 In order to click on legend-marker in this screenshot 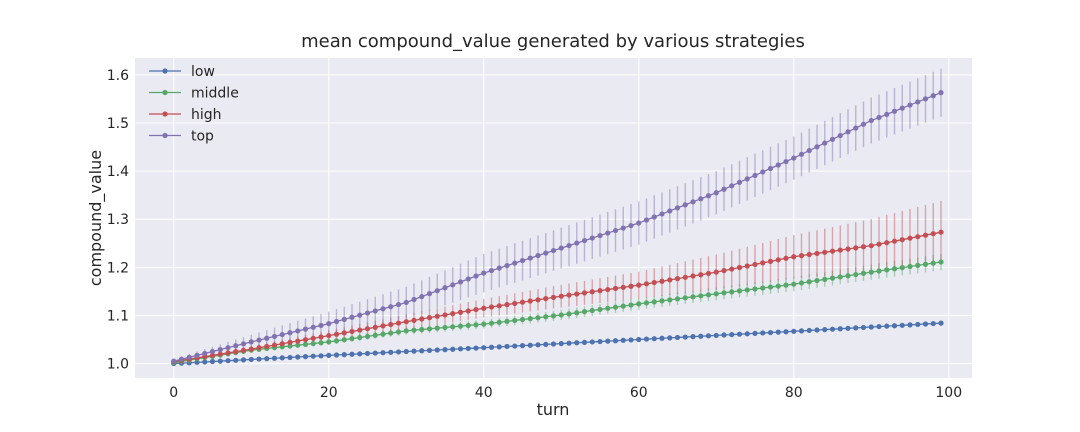, I will do `click(165, 114)`.